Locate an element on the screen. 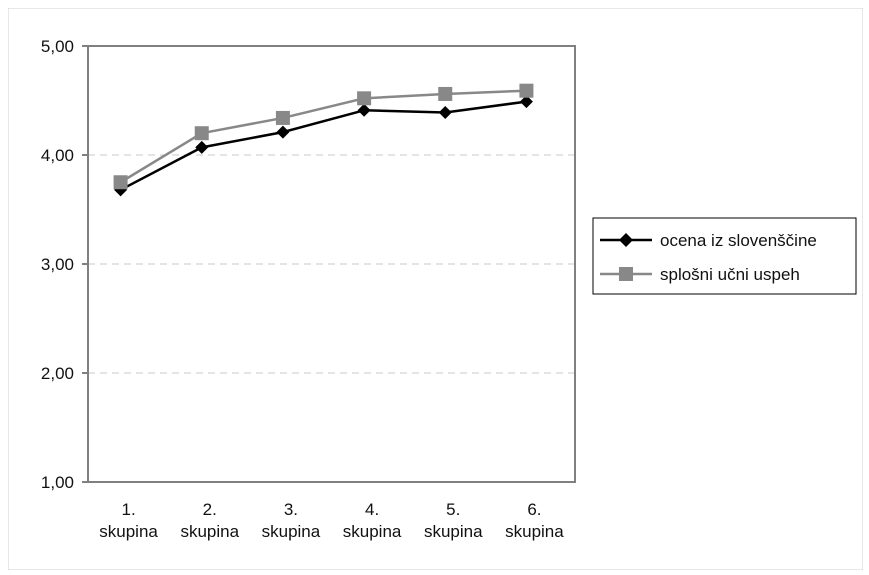 This screenshot has width=869, height=575. x-tick-label-line: 2. is located at coordinates (210, 509).